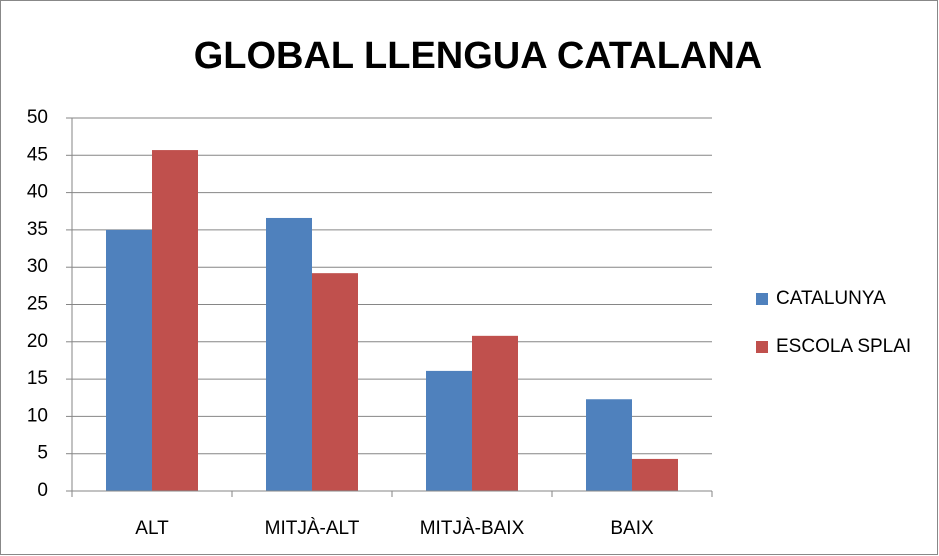  Describe the element at coordinates (632, 528) in the screenshot. I see `x-tick-label: BAIX` at that location.